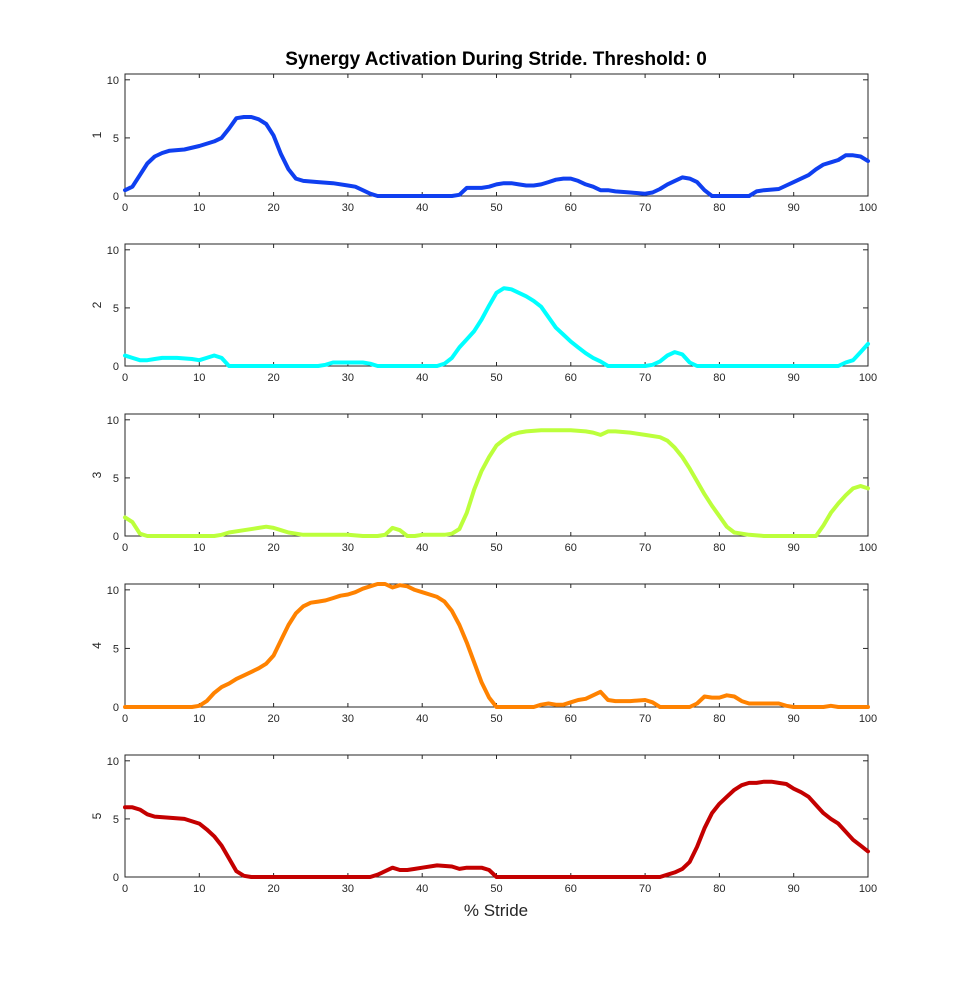 The image size is (960, 985). What do you see at coordinates (125, 378) in the screenshot?
I see `subplot-2-xtick-label-0: 0` at bounding box center [125, 378].